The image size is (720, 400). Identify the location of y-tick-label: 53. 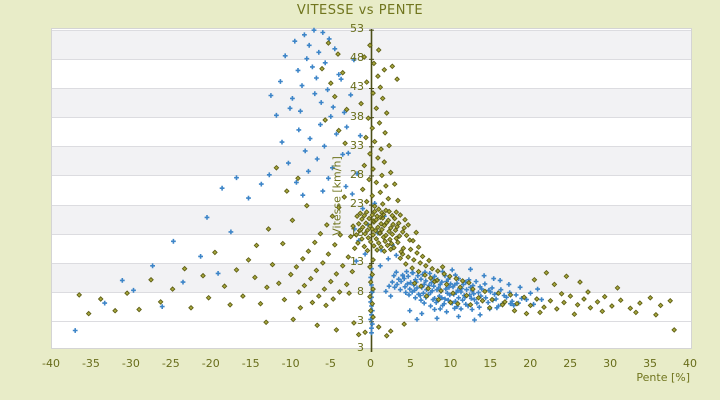
(357, 29).